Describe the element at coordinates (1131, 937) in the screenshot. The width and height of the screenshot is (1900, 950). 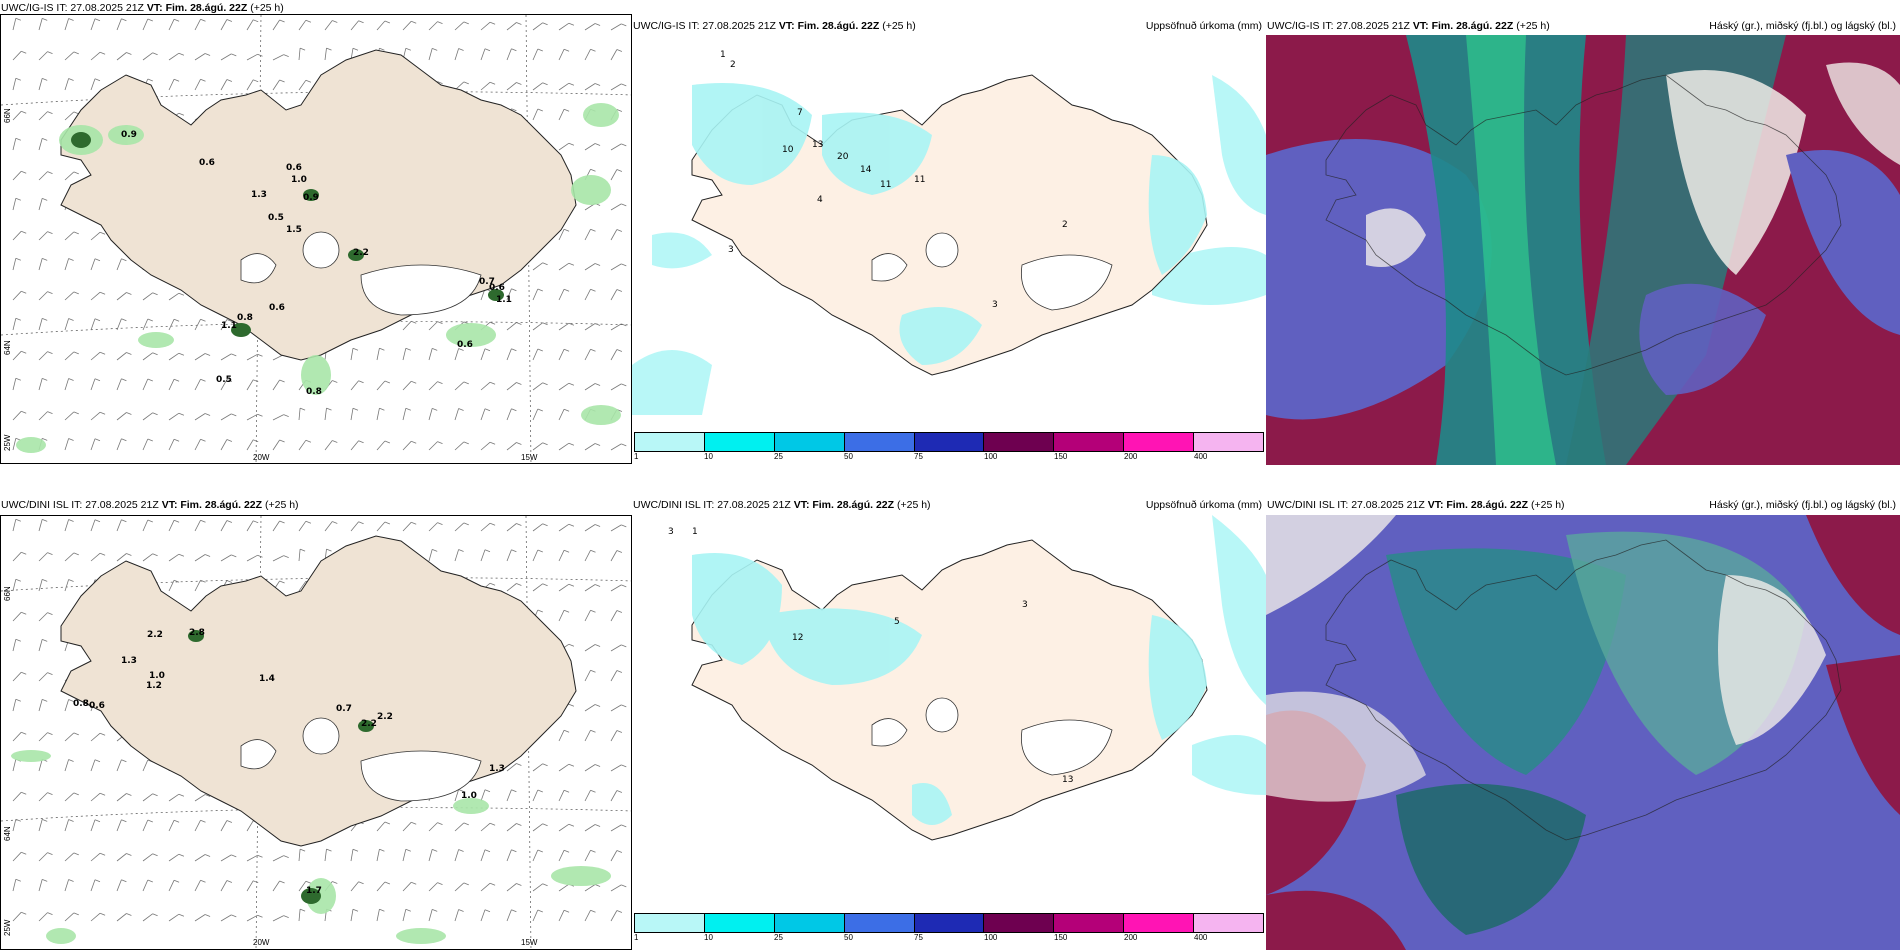
I see `colorbar-label: 200` at that location.